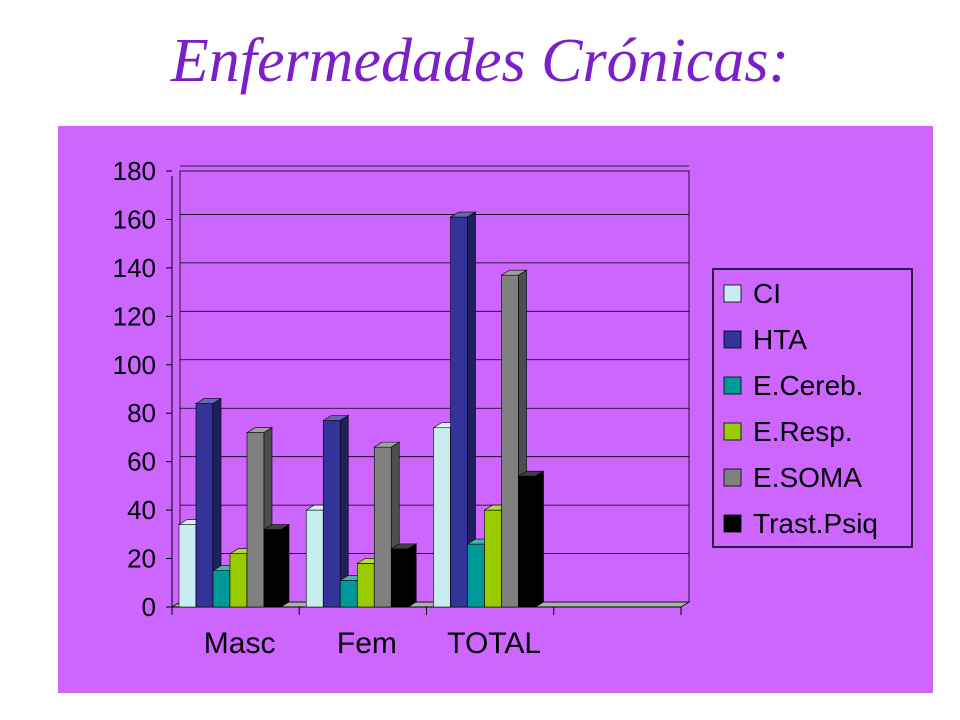 The width and height of the screenshot is (960, 720). Describe the element at coordinates (367, 643) in the screenshot. I see `category-label: Fem` at that location.